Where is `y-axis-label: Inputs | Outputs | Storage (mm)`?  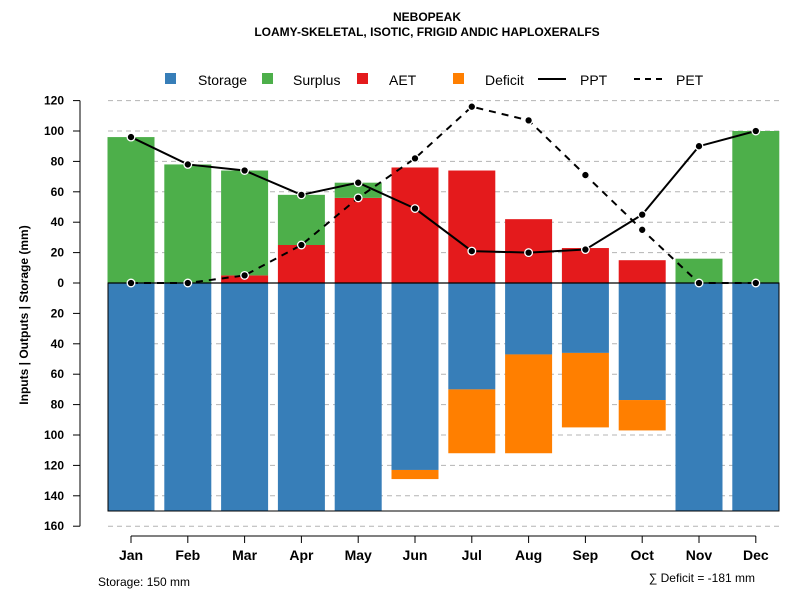 y-axis-label: Inputs | Outputs | Storage (mm) is located at coordinates (24, 314).